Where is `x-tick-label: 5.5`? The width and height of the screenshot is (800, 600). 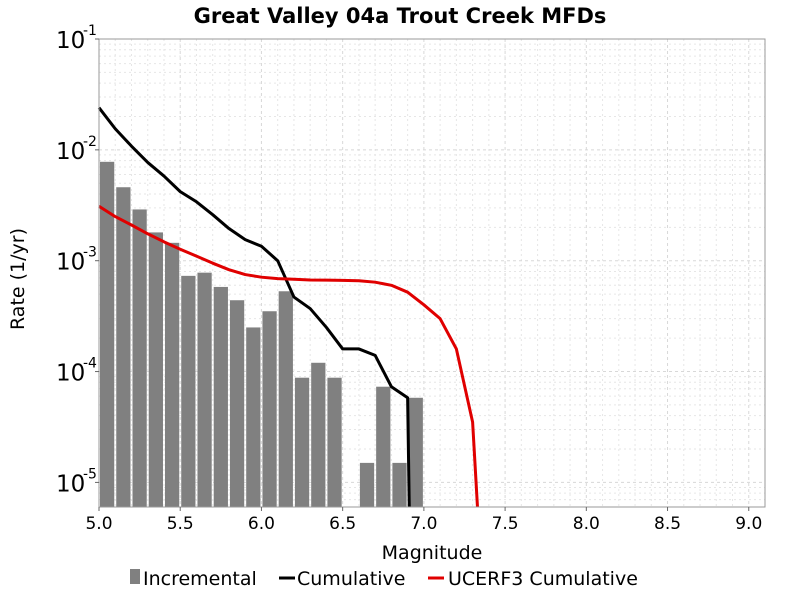 x-tick-label: 5.5 is located at coordinates (180, 524).